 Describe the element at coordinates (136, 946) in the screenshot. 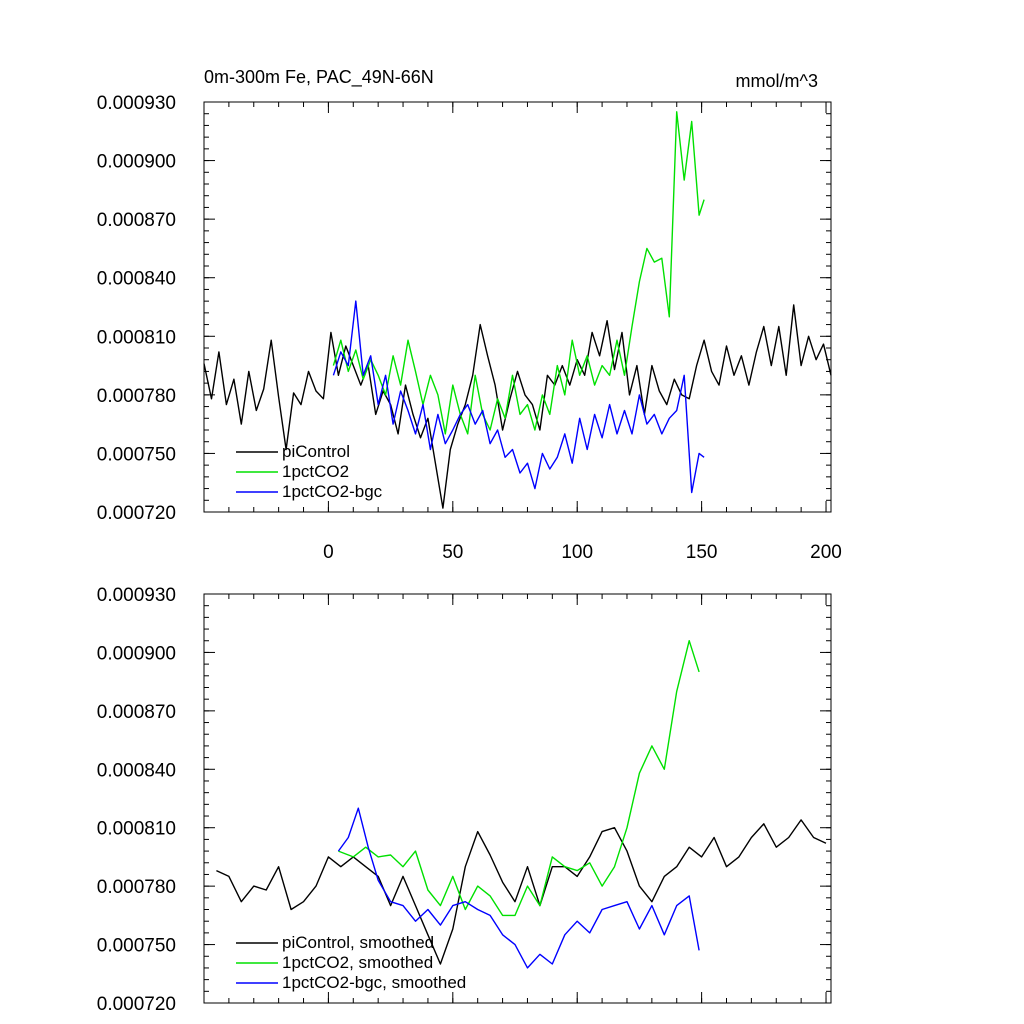

I see `bottom-y-tick-label: 0.000750` at that location.